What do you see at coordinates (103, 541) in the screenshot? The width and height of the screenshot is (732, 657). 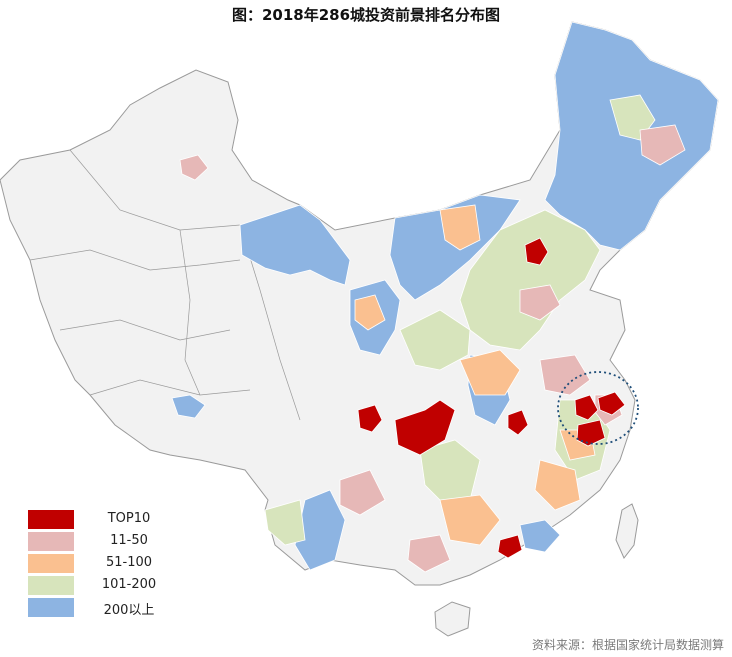 I see `legend-item-11-50: 11-50` at bounding box center [103, 541].